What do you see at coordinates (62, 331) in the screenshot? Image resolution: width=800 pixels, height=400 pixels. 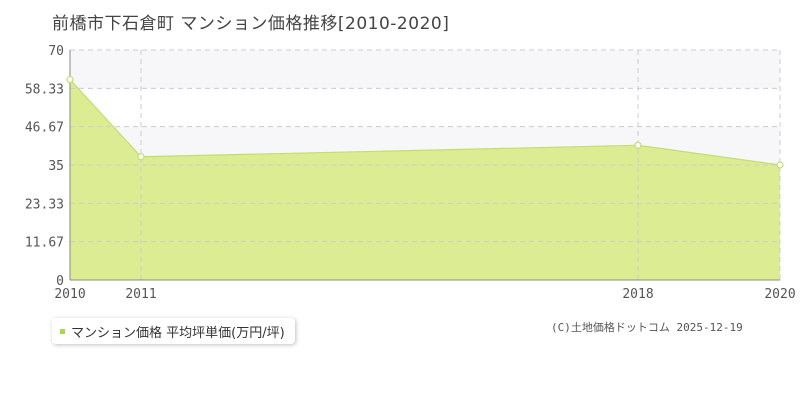 I see `legend-swatch` at bounding box center [62, 331].